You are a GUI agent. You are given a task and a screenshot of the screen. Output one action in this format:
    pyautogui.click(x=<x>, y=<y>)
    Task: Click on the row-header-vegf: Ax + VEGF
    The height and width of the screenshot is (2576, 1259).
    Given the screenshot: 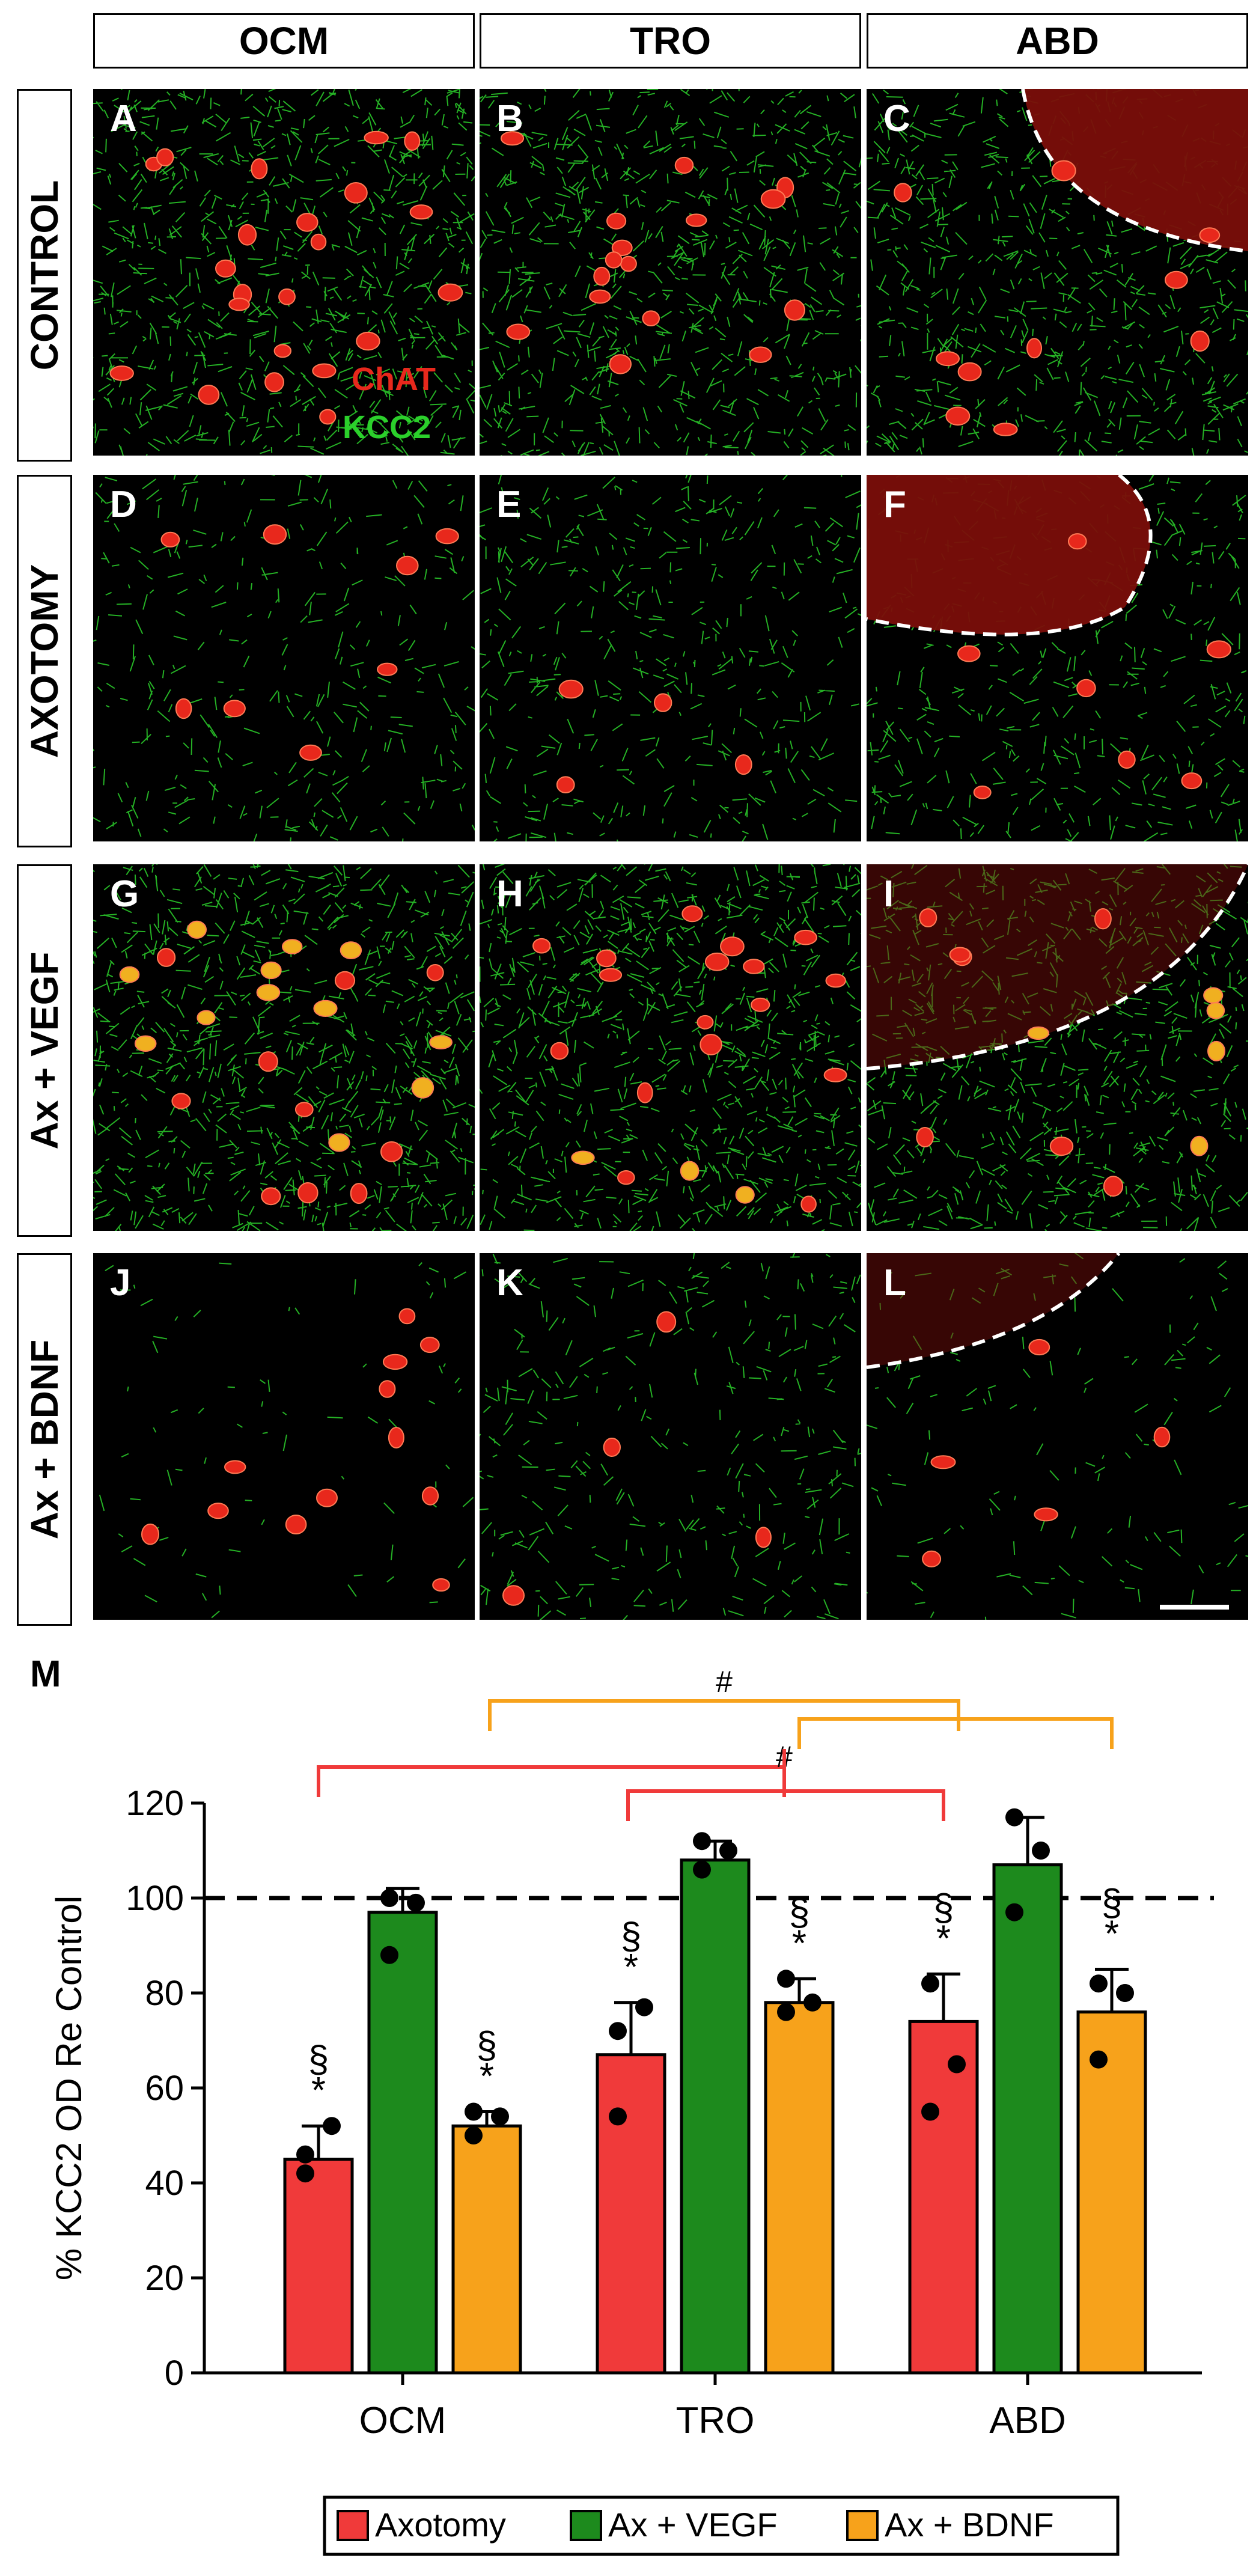 What is the action you would take?
    pyautogui.click(x=44, y=1050)
    